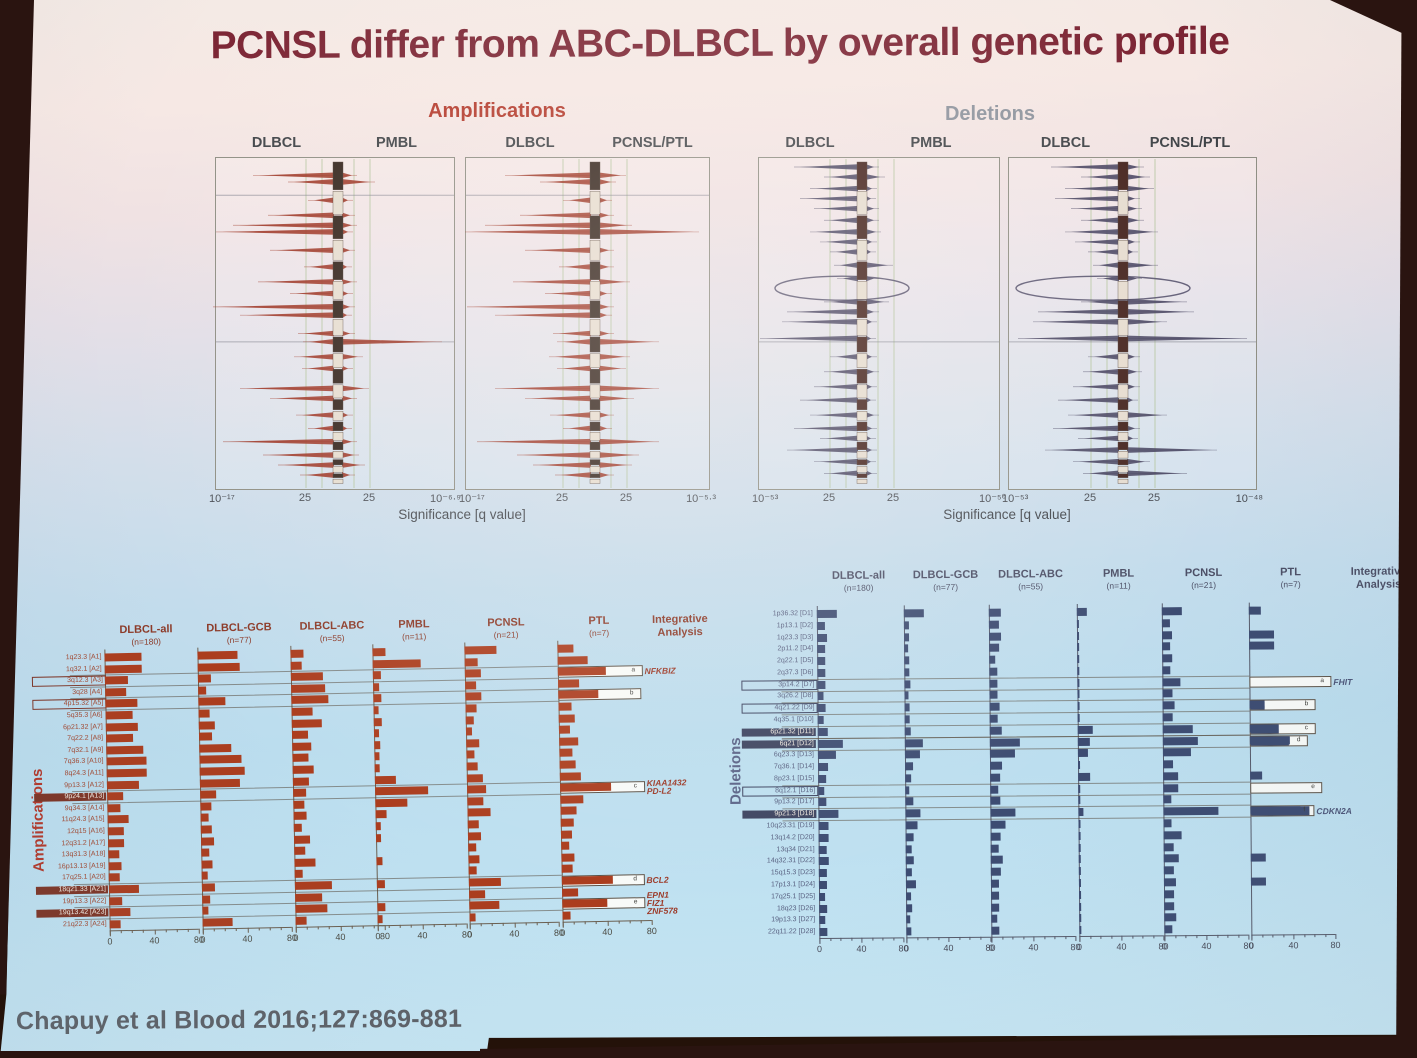 The image size is (1417, 1058). What do you see at coordinates (778, 732) in the screenshot?
I see `row-label: 6p21.32 [D11]` at bounding box center [778, 732].